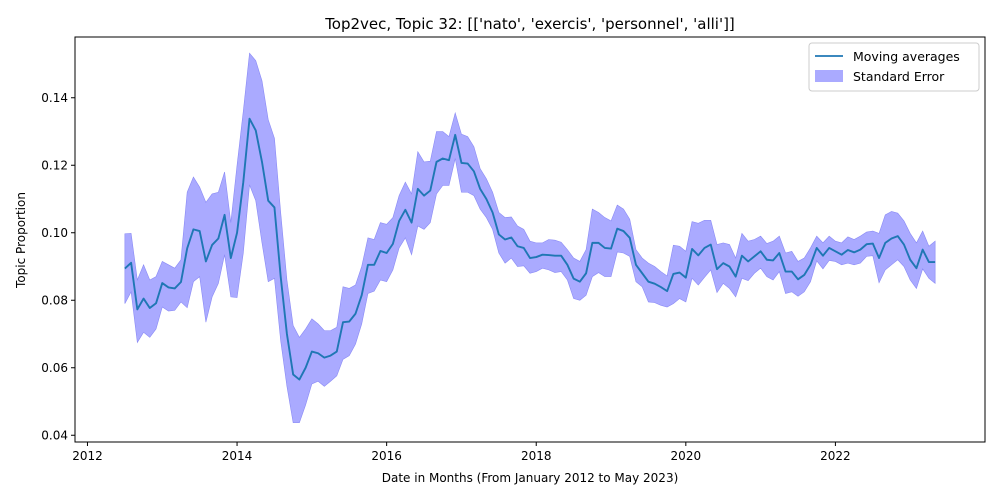  I want to click on x-tick-label: 2012, so click(87, 456).